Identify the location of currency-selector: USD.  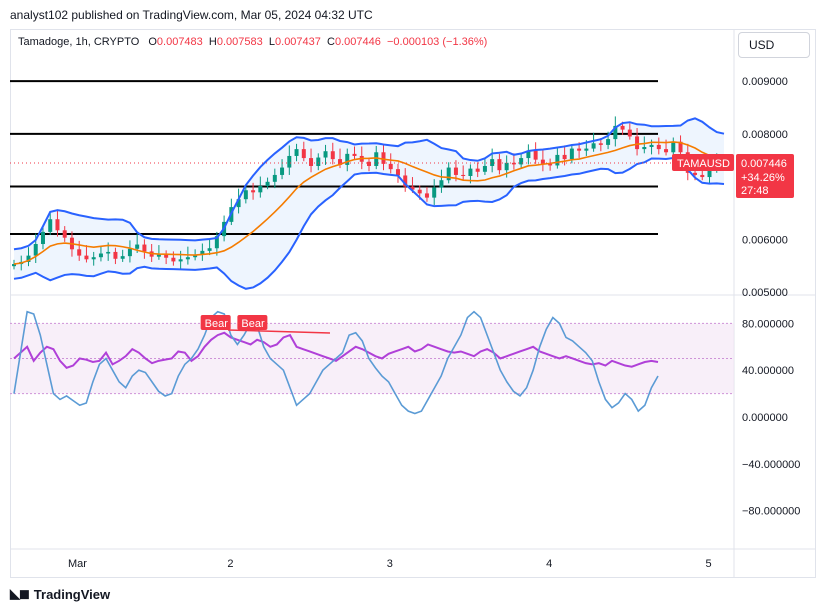
(774, 45).